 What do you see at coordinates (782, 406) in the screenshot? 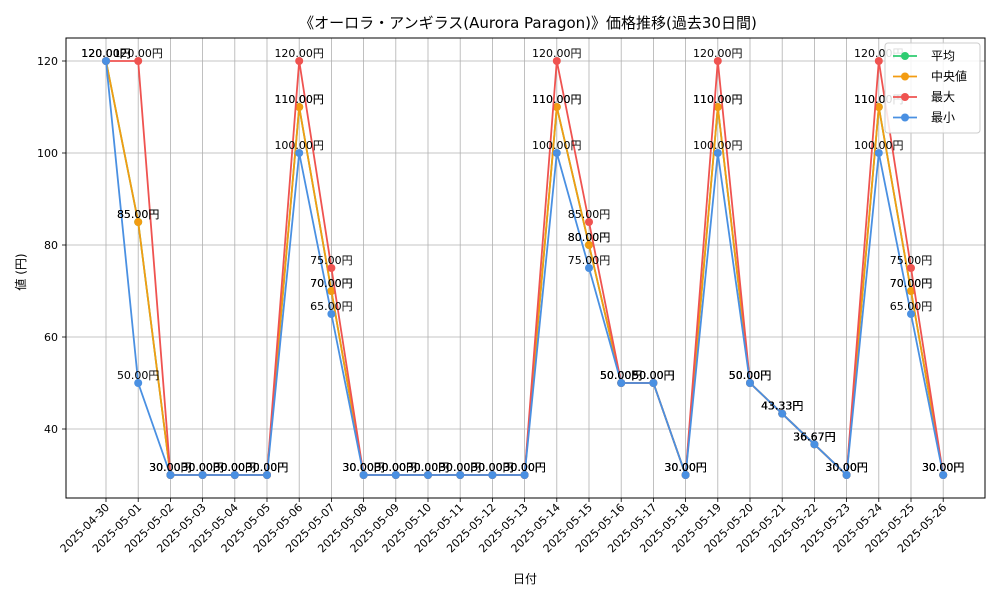
I see `data-label: 43.33円` at bounding box center [782, 406].